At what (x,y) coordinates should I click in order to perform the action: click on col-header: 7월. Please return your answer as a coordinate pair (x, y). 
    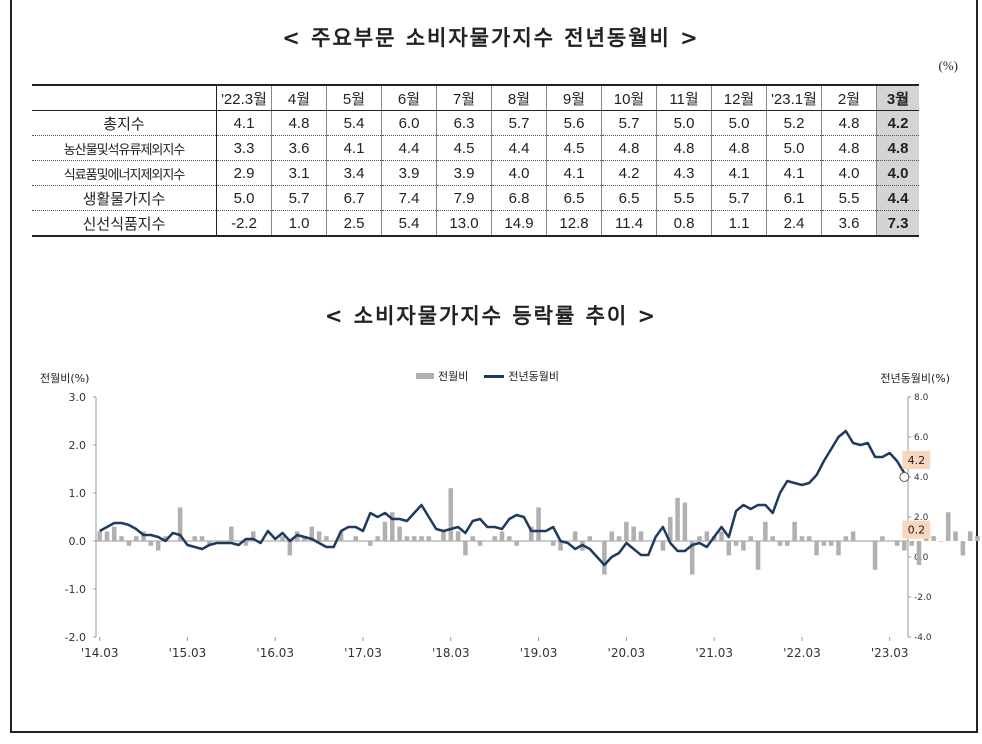
    Looking at the image, I should click on (464, 97).